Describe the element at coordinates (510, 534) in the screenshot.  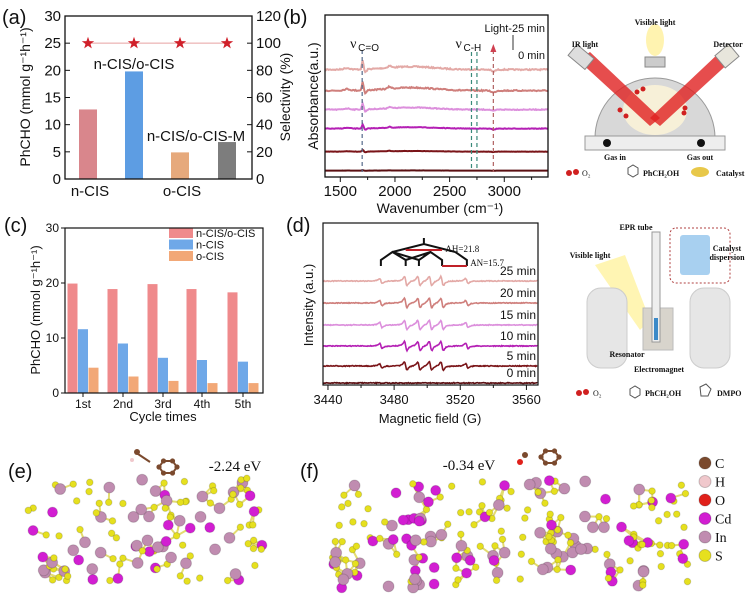
I see `structure-f` at that location.